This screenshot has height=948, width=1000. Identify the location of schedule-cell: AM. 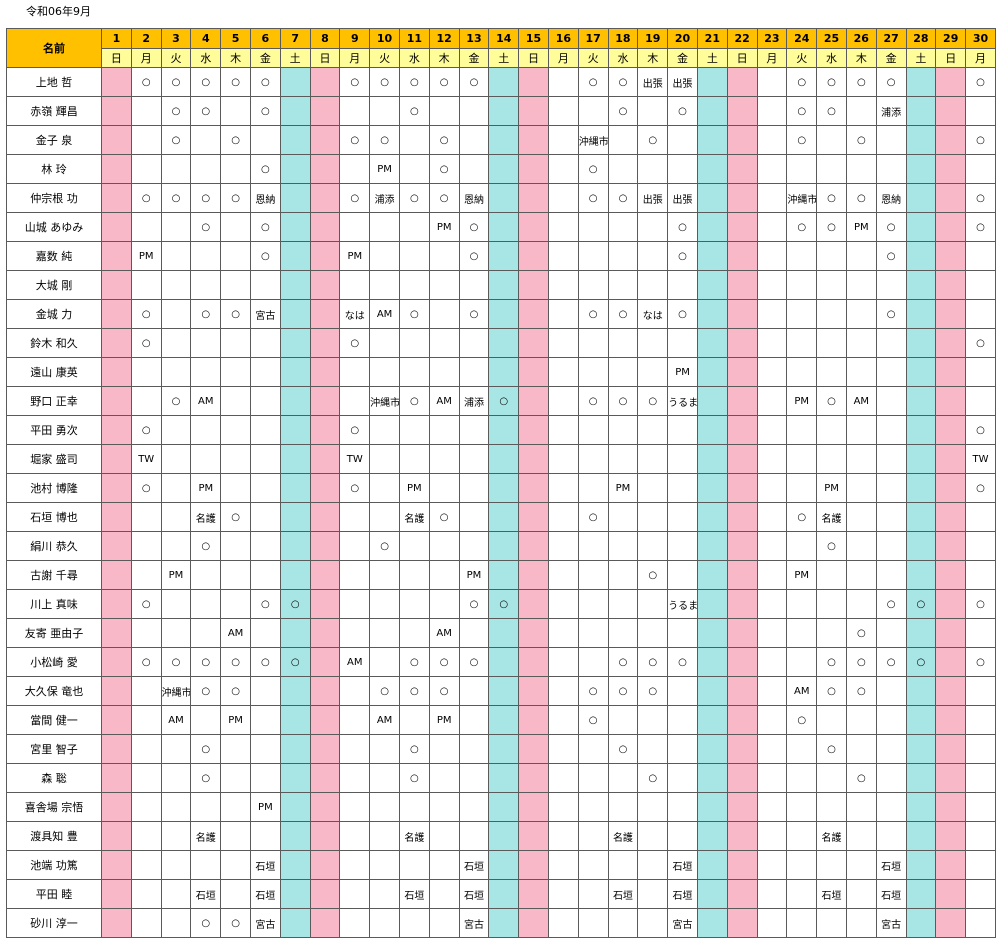
(444, 401).